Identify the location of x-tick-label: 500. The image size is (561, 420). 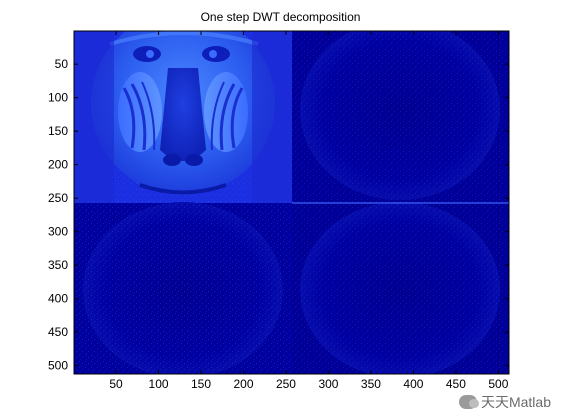
(498, 384).